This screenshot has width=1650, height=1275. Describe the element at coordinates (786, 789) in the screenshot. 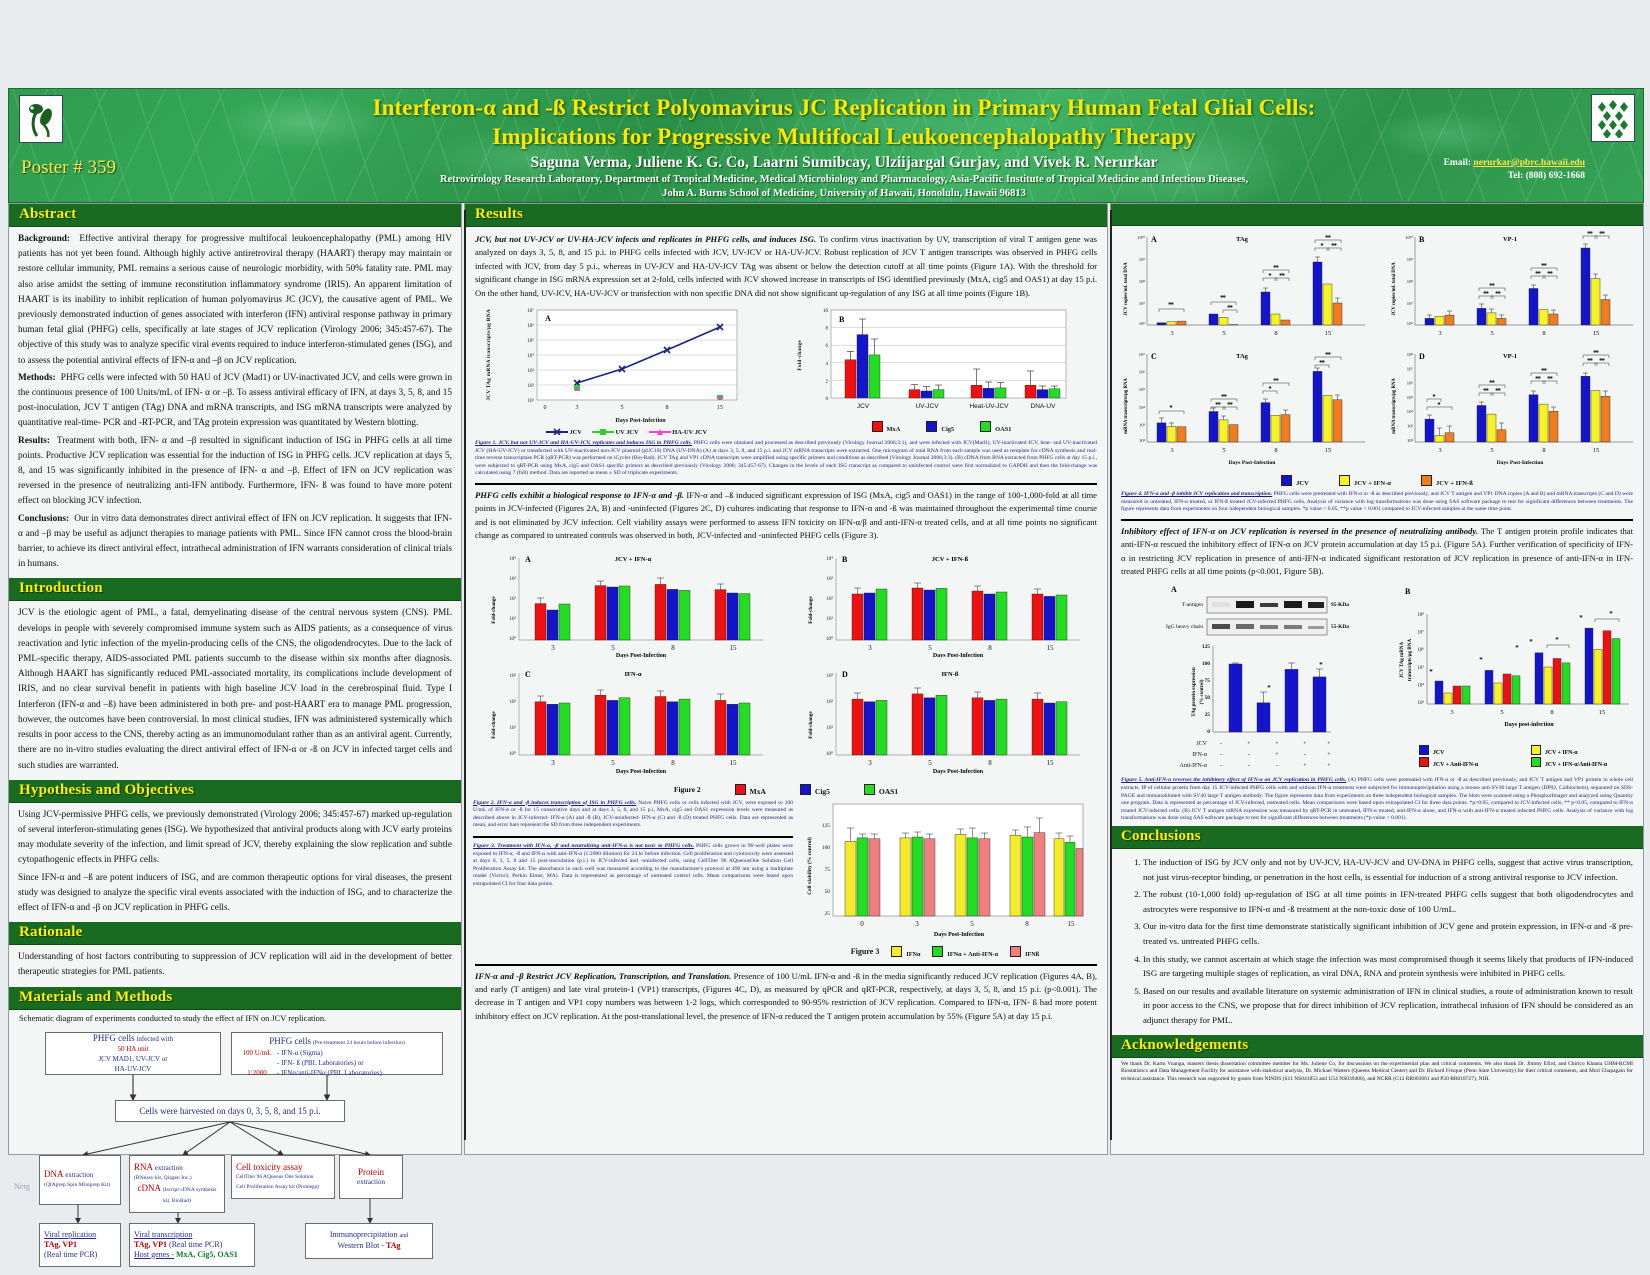

I see `figure-2-legend: Figure 2 MxA Cig5 OAS1` at that location.